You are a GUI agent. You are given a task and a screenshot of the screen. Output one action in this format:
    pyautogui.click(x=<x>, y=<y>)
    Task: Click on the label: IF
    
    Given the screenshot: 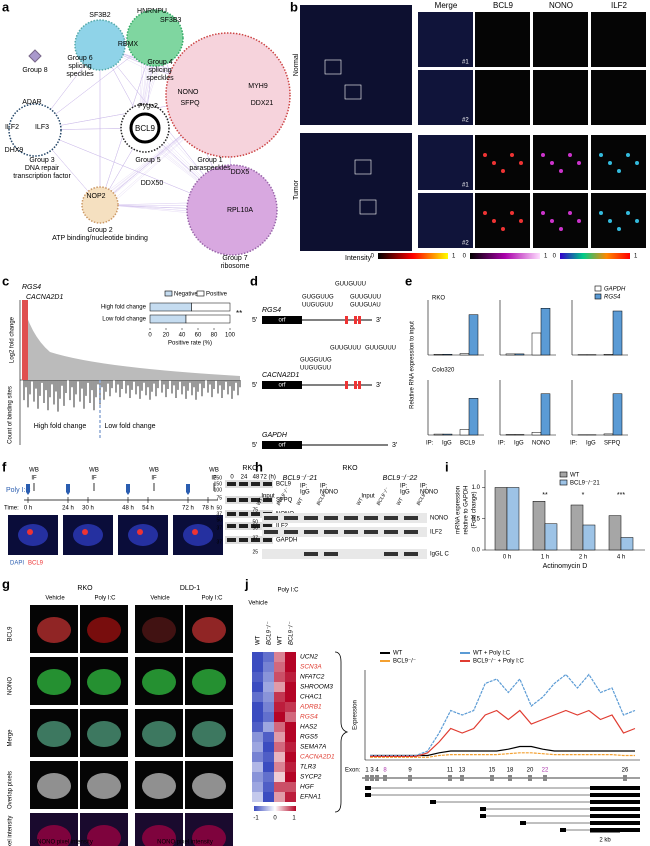 What is the action you would take?
    pyautogui.click(x=34, y=479)
    